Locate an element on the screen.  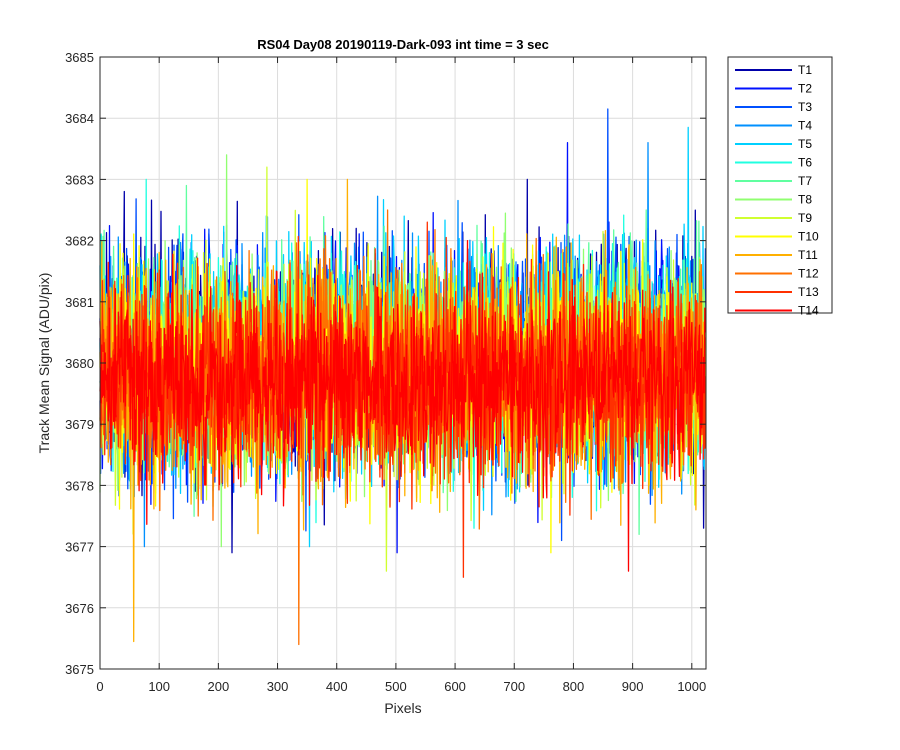
x-tick-label: 300 is located at coordinates (278, 686).